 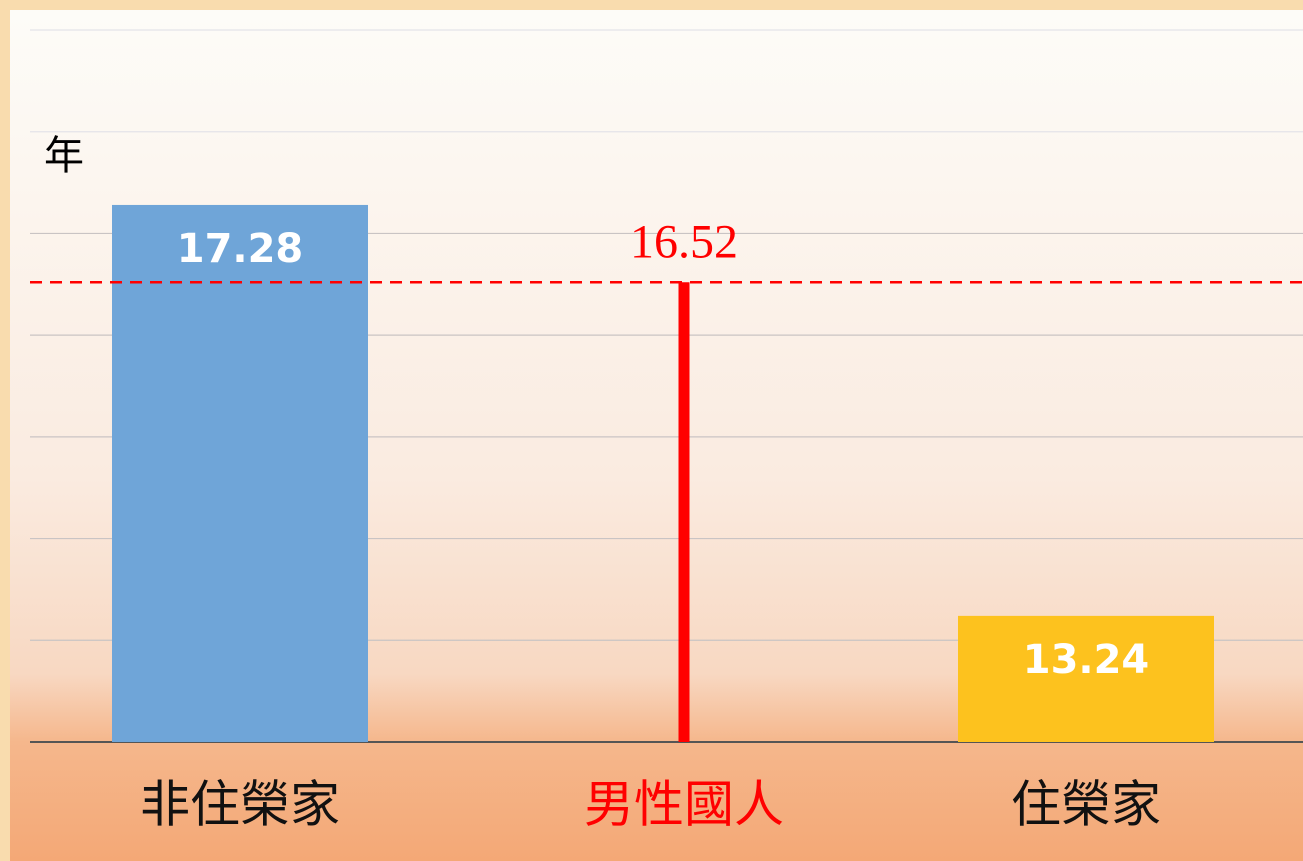 What do you see at coordinates (64, 156) in the screenshot?
I see `y-unit-label: 年` at bounding box center [64, 156].